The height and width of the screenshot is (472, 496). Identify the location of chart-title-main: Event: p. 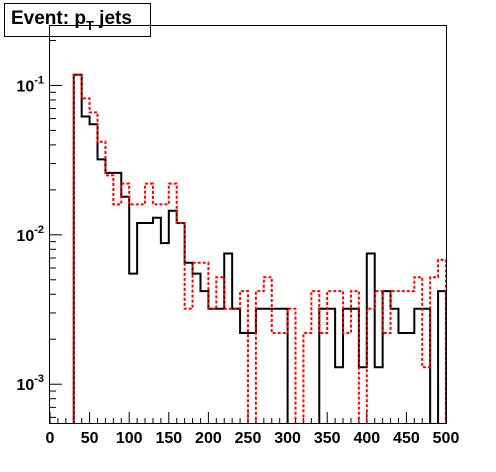
(48, 18).